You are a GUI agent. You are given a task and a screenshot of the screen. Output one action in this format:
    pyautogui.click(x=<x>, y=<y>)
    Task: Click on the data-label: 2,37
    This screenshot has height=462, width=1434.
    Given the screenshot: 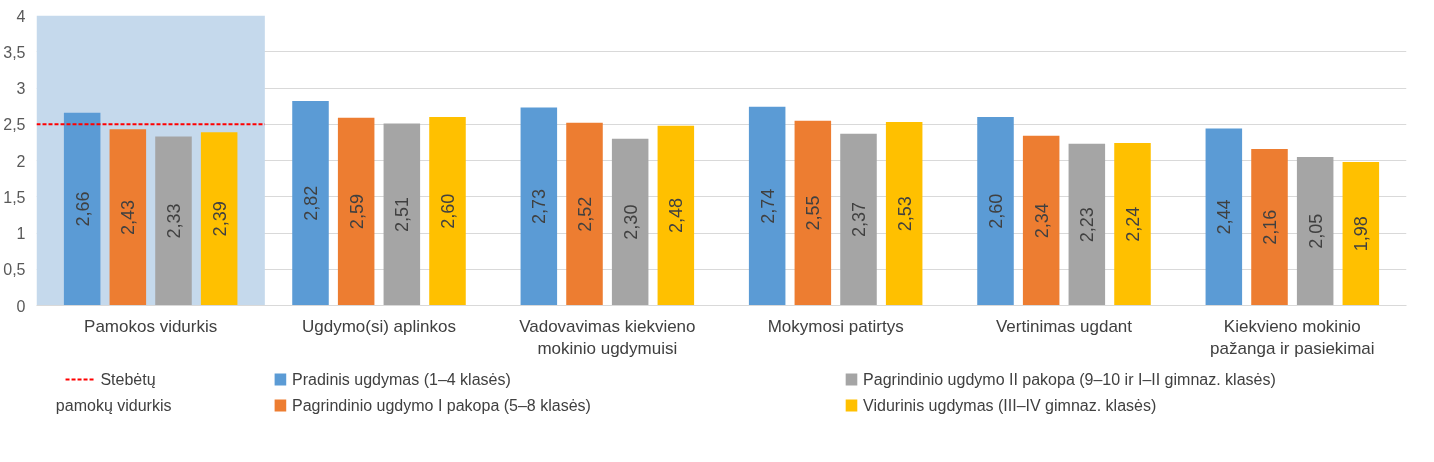 What is the action you would take?
    pyautogui.click(x=859, y=220)
    